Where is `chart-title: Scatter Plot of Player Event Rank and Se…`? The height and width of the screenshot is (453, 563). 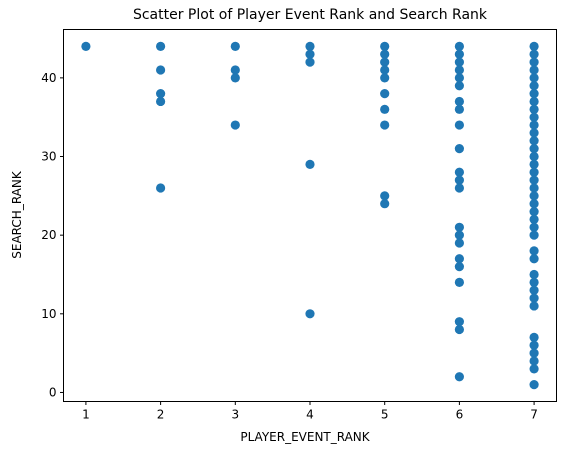 chart-title: Scatter Plot of Player Event Rank and Se… is located at coordinates (310, 15).